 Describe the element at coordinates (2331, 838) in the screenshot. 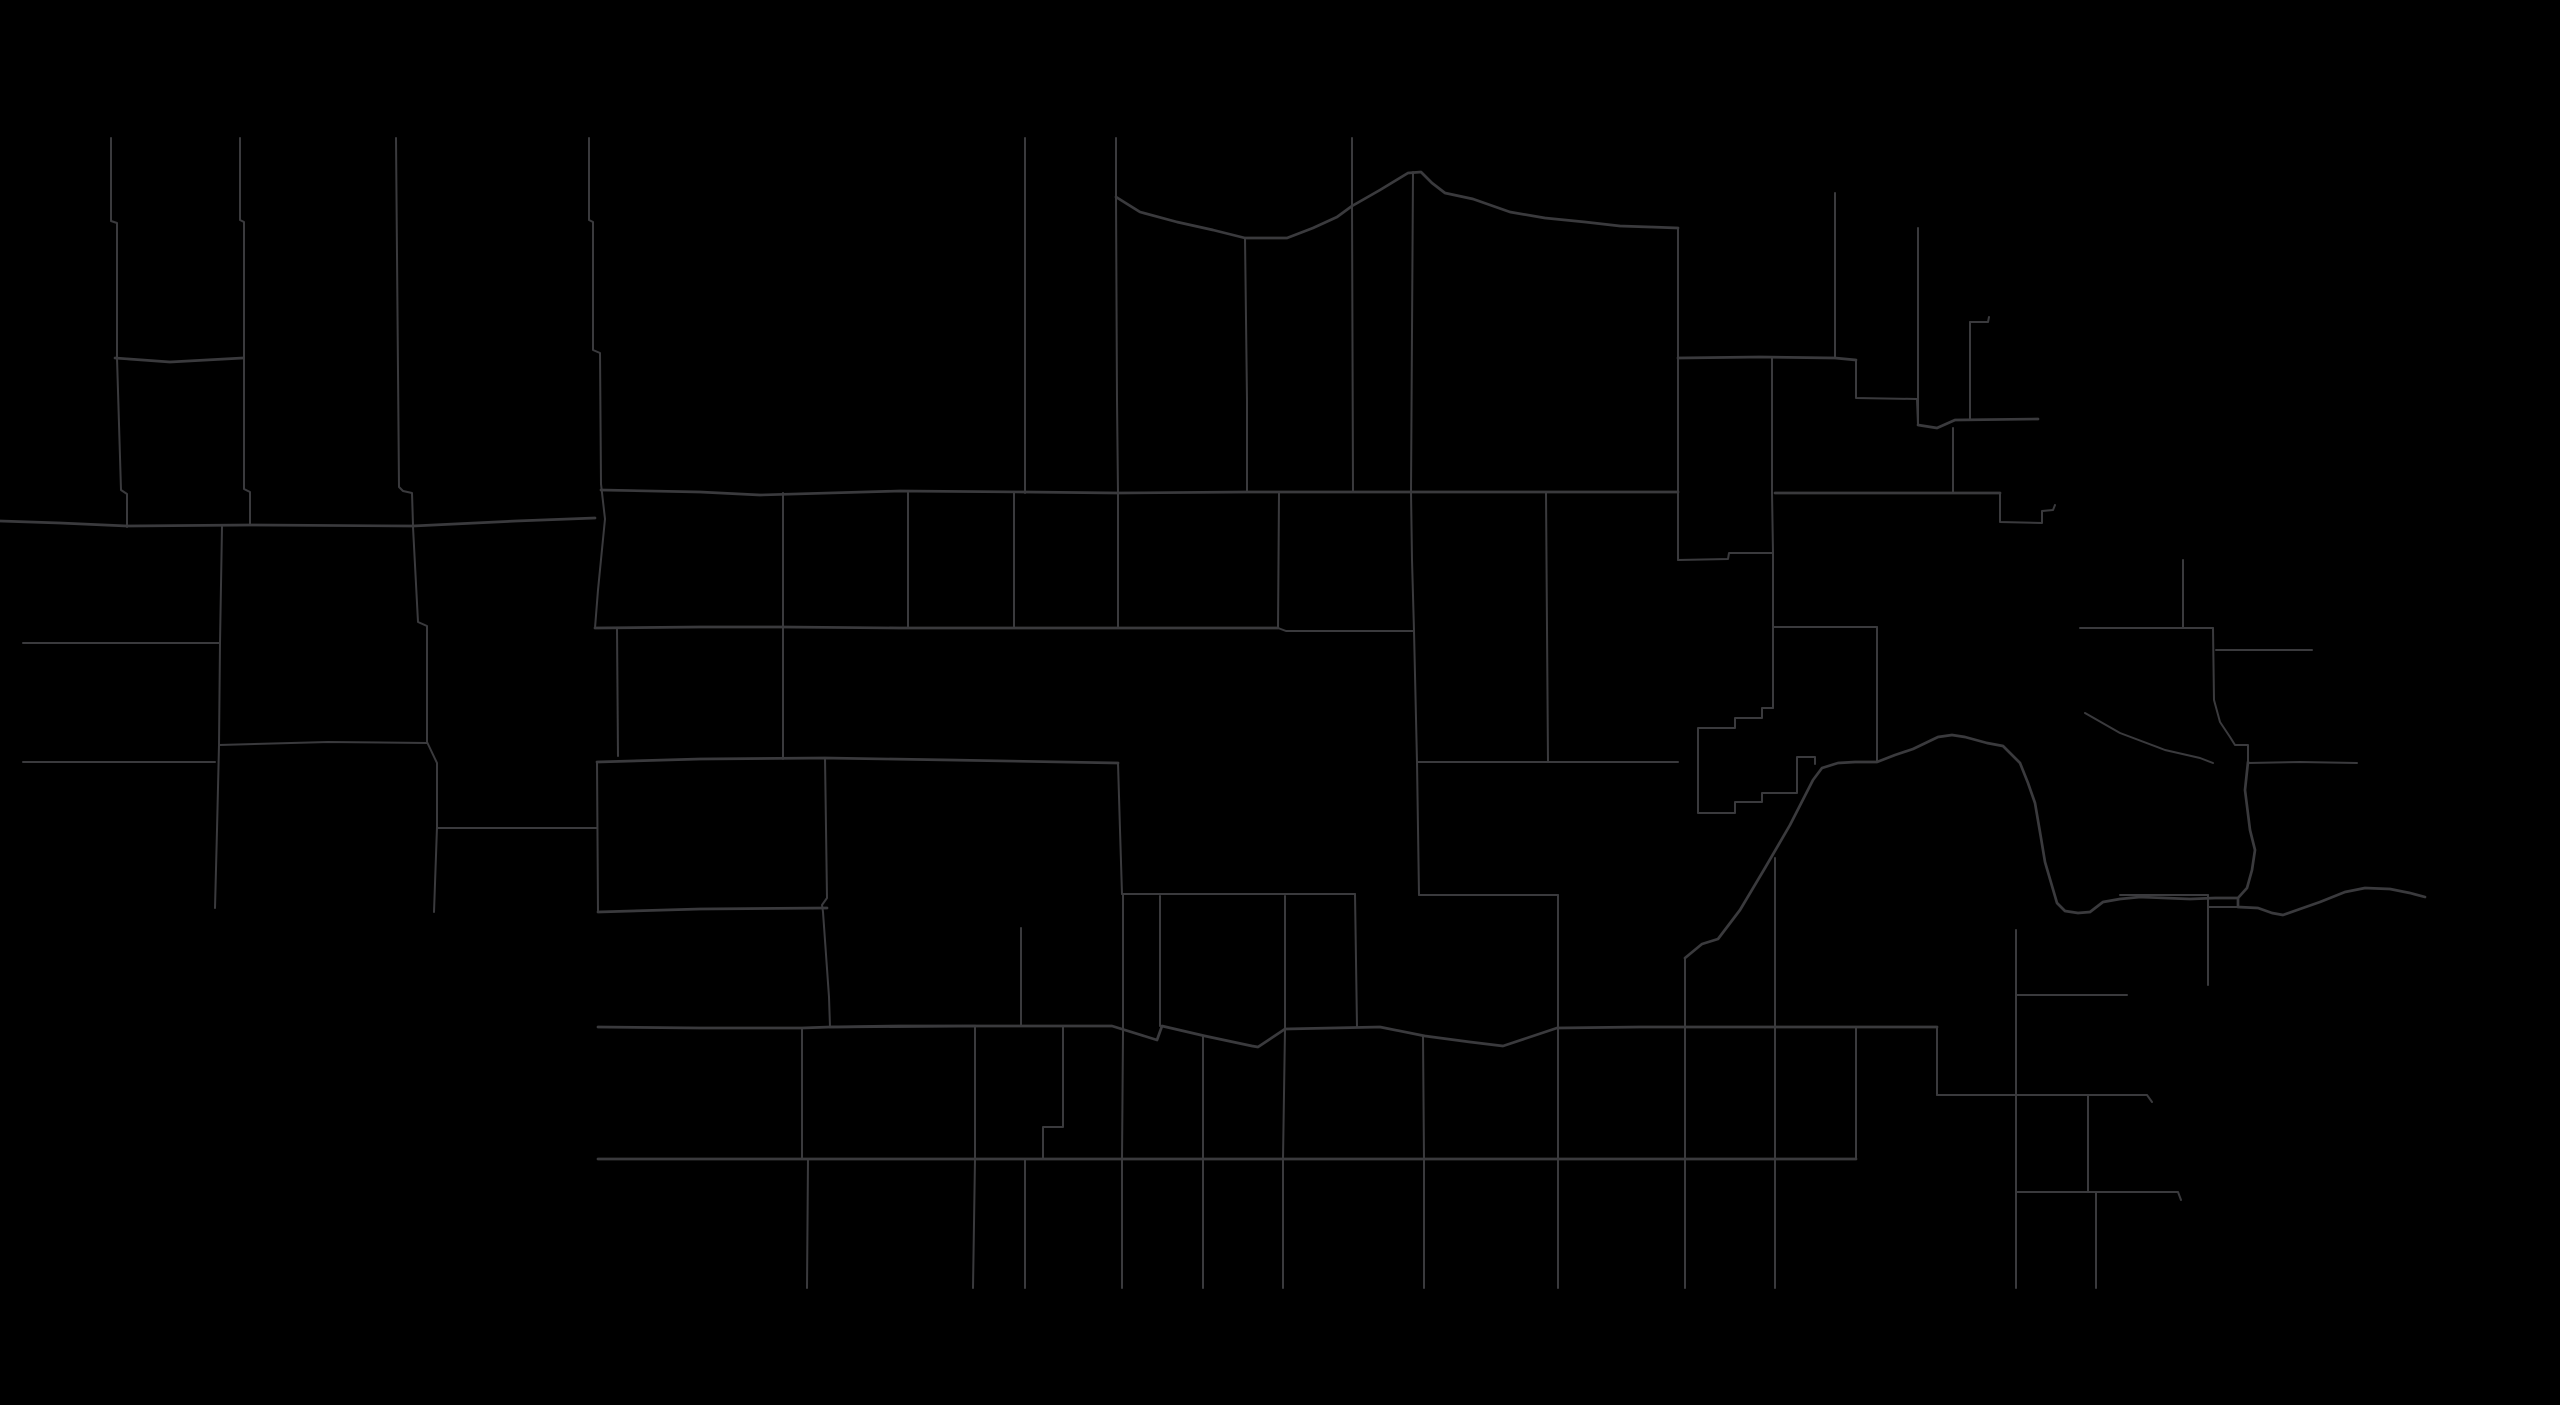

I see `missouri-wiggle-line` at that location.